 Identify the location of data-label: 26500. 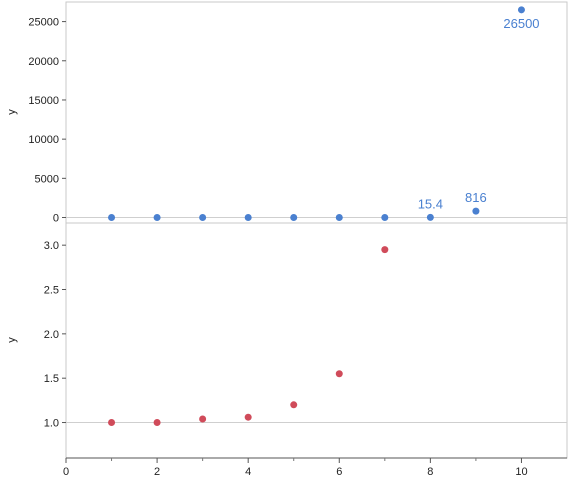
(521, 23).